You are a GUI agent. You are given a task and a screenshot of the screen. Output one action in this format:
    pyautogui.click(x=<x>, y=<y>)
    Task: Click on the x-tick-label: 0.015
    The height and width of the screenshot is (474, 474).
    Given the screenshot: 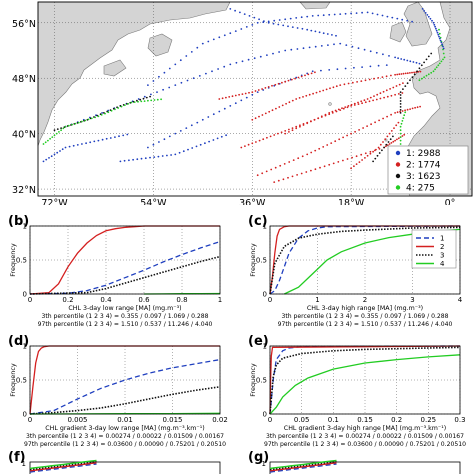 What is the action you would take?
    pyautogui.click(x=172, y=420)
    